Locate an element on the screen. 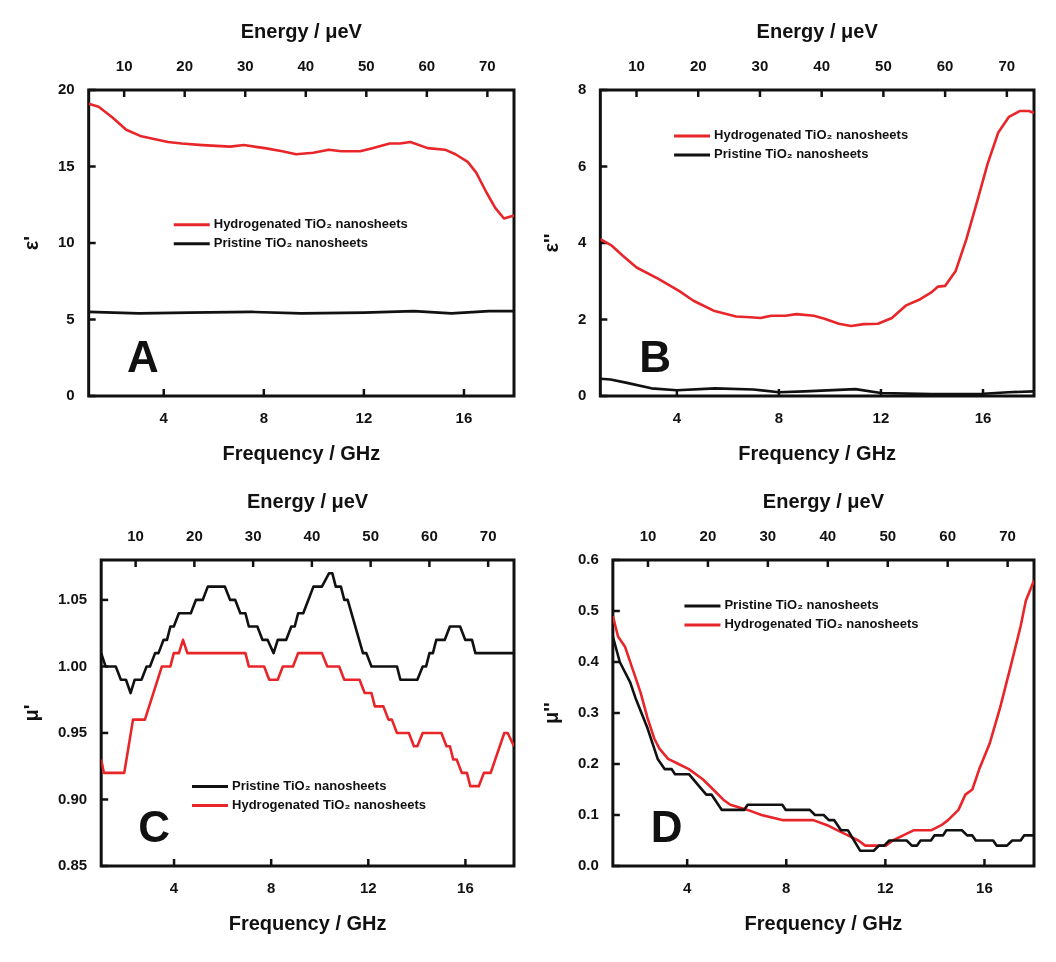 This screenshot has height=962, width=1056. y-tick-label: 0.3 is located at coordinates (588, 712).